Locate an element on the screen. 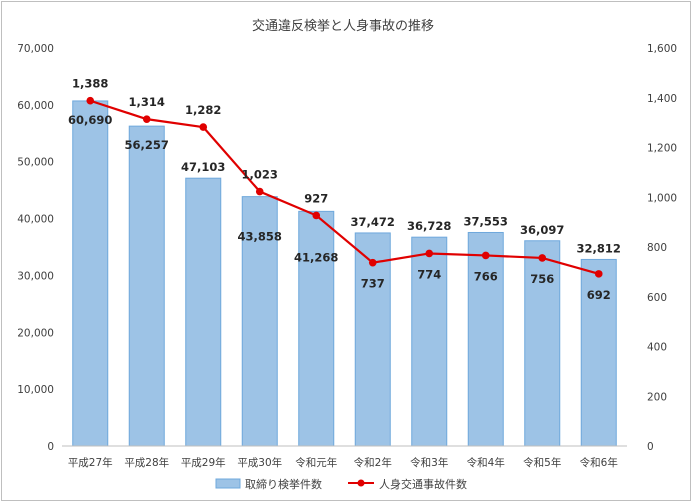 Image resolution: width=694 pixels, height=504 pixels. x-tick-label: 令和4年 is located at coordinates (486, 462).